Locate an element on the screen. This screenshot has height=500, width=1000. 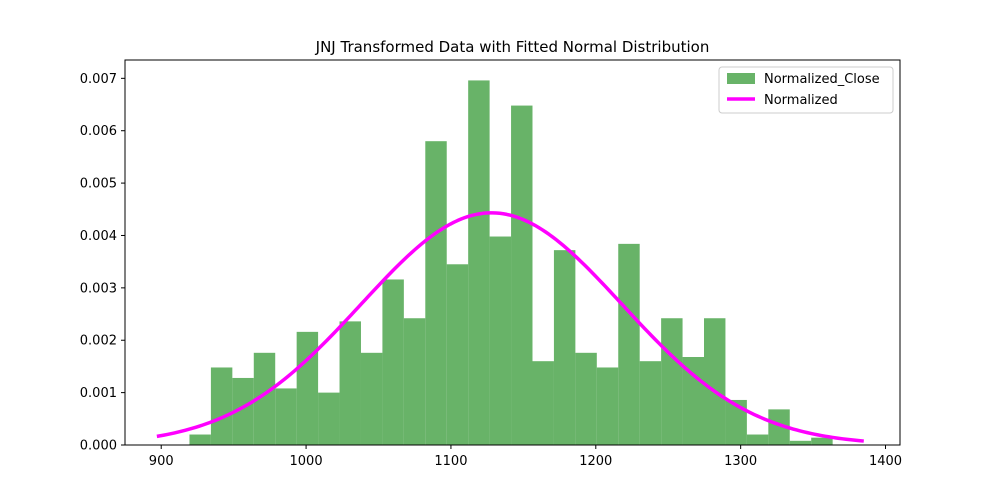
y-tick-label: 0.005 is located at coordinates (98, 184).